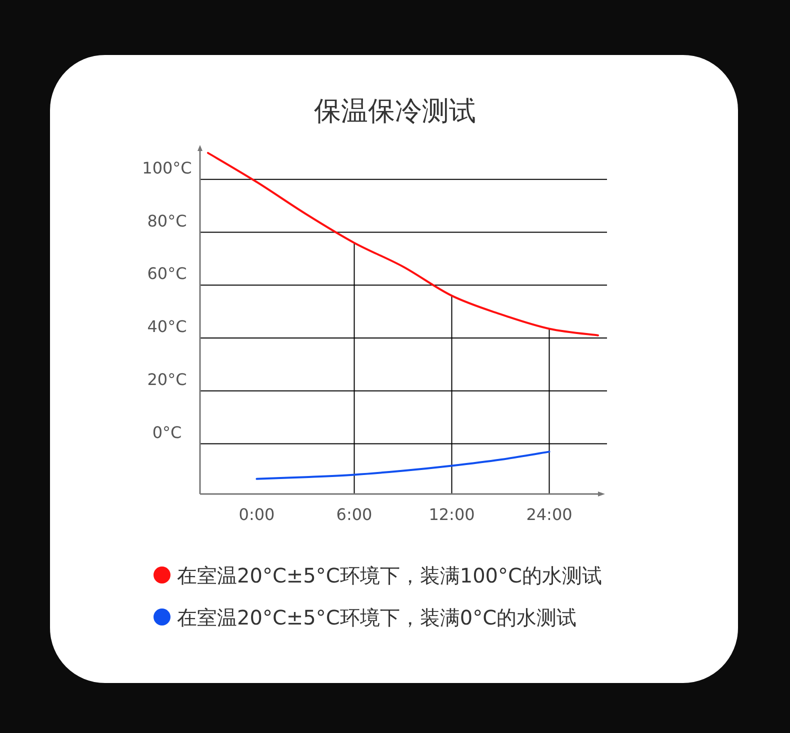 The height and width of the screenshot is (733, 790). What do you see at coordinates (256, 514) in the screenshot?
I see `x-tick-label: 0:00` at bounding box center [256, 514].